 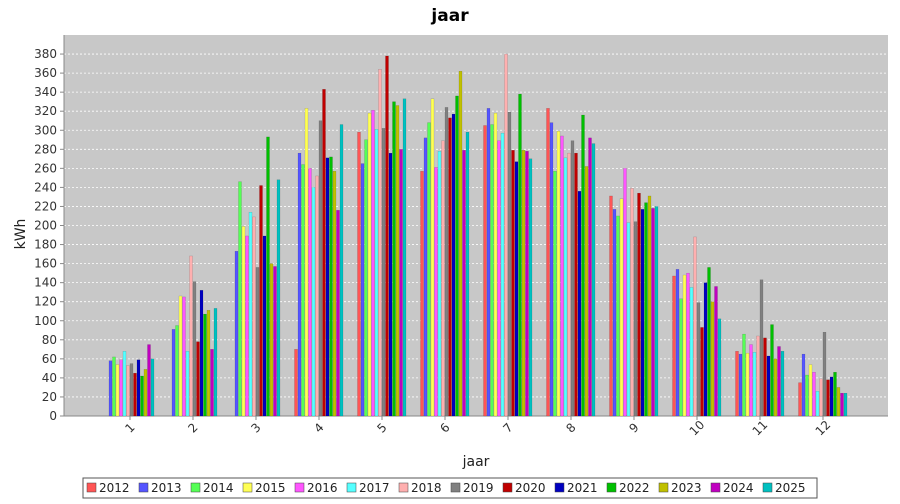 I want to click on legend-item: 2015, so click(x=264, y=488).